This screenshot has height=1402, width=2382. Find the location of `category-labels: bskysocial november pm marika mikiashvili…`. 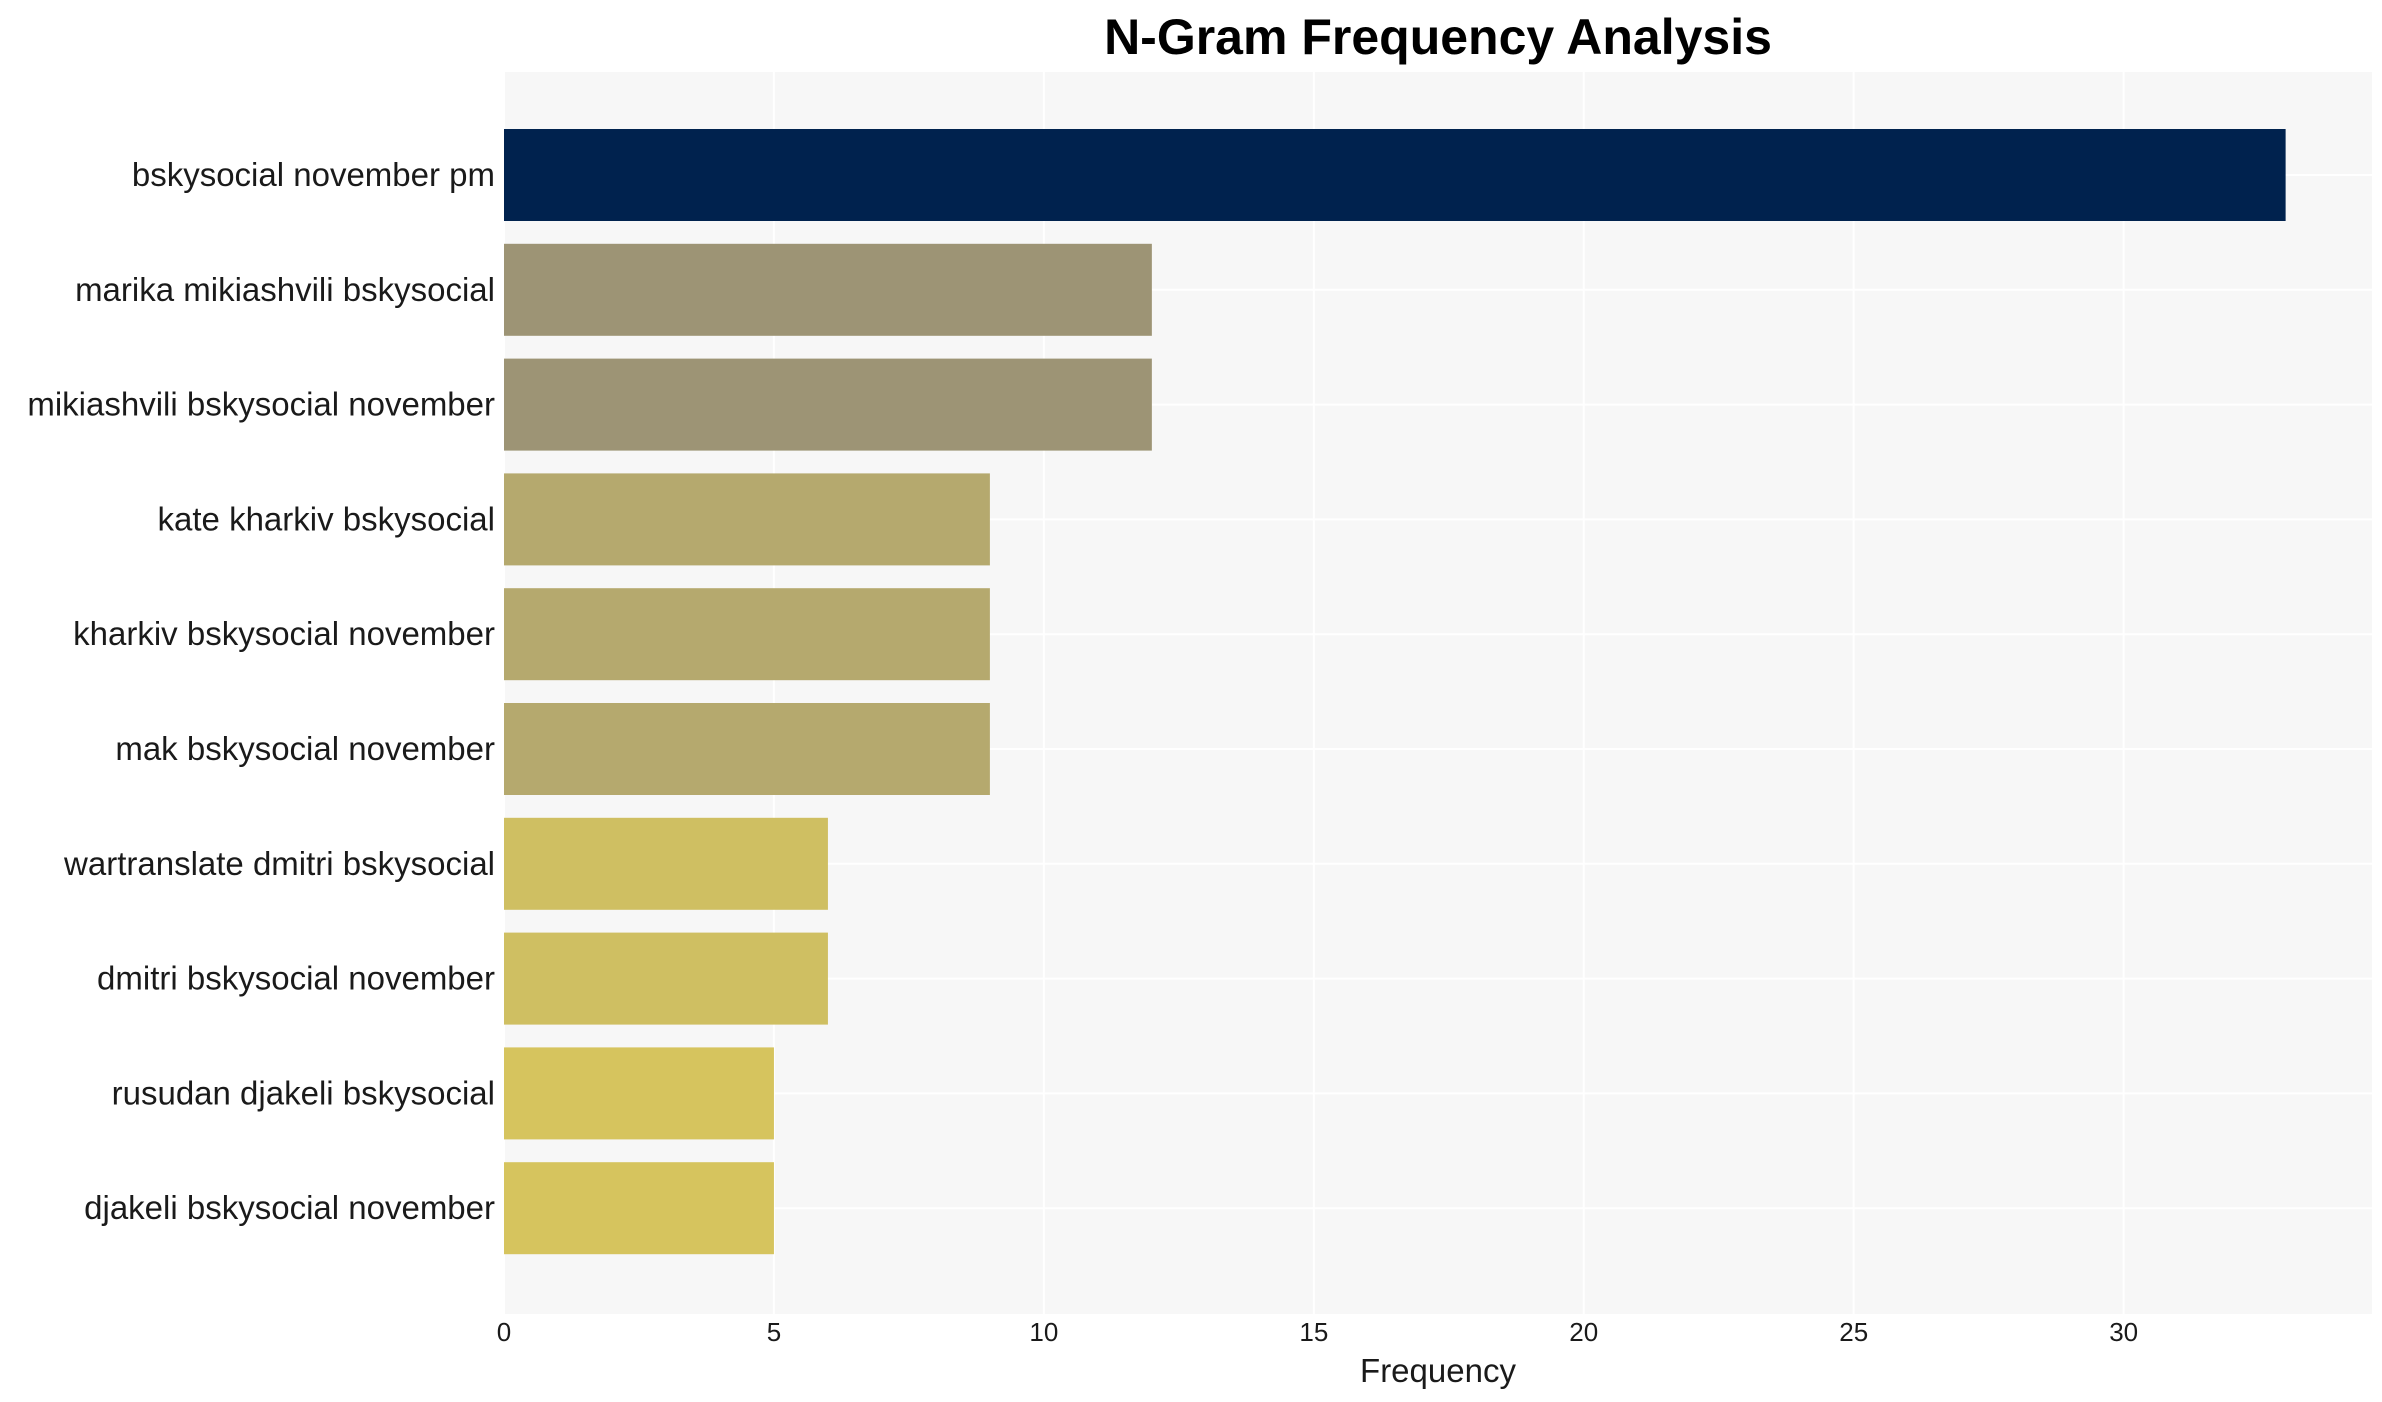

category-labels: bskysocial november pm marika mikiashvili… is located at coordinates (261, 691).